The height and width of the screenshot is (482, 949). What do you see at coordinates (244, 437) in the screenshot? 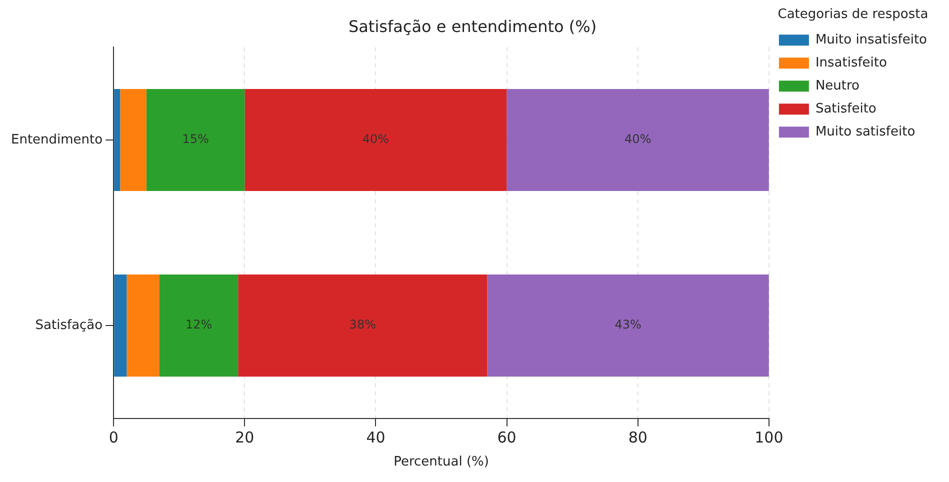
I see `x-tick-label: 20` at bounding box center [244, 437].